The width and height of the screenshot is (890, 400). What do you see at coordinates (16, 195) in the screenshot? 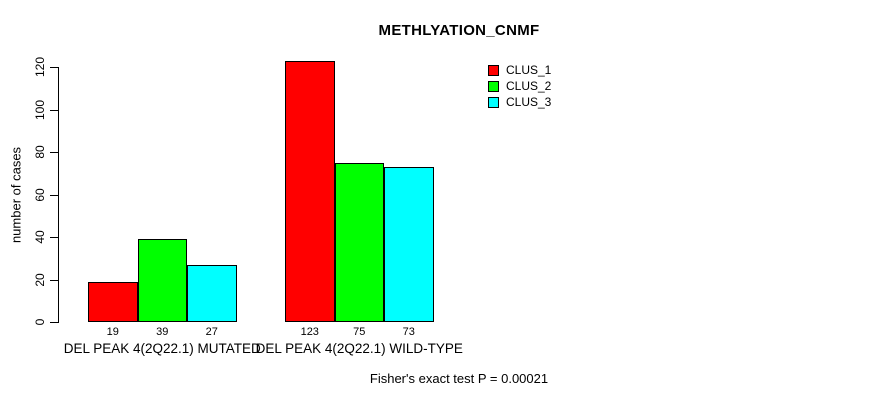
I see `y-axis-title: number of cases` at bounding box center [16, 195].